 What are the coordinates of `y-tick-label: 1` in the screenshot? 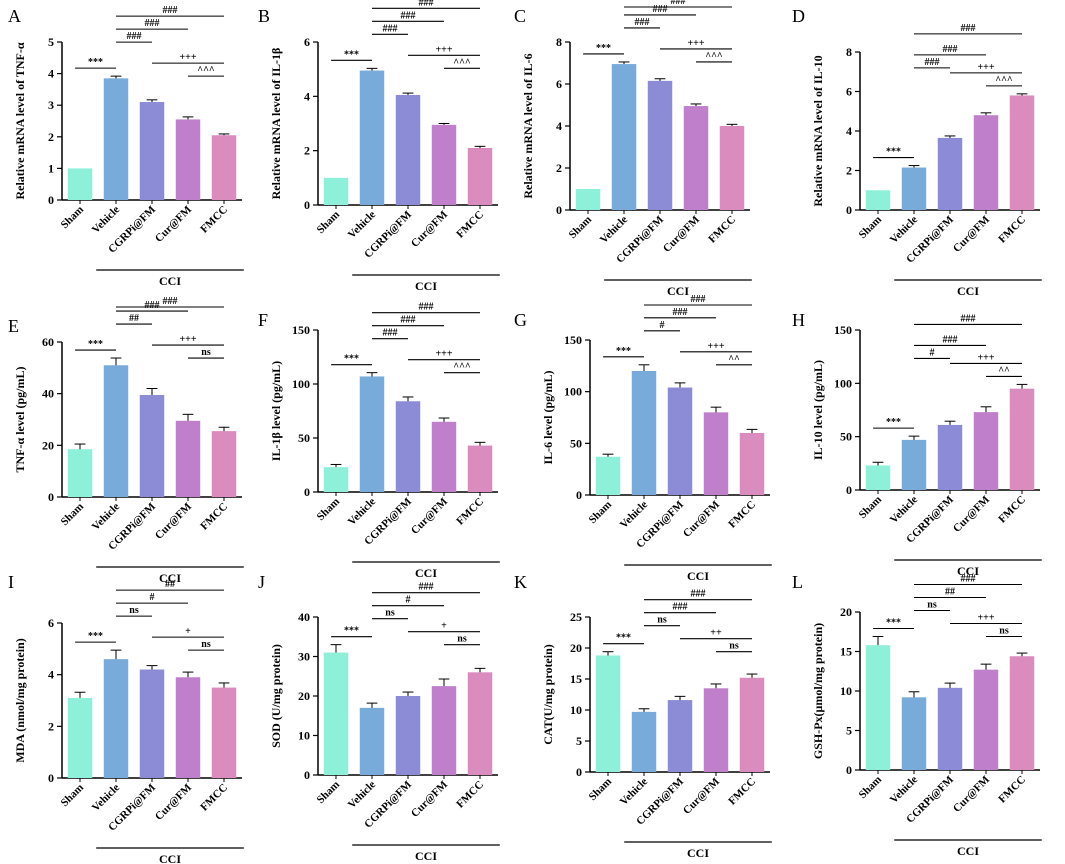 It's located at (51, 168).